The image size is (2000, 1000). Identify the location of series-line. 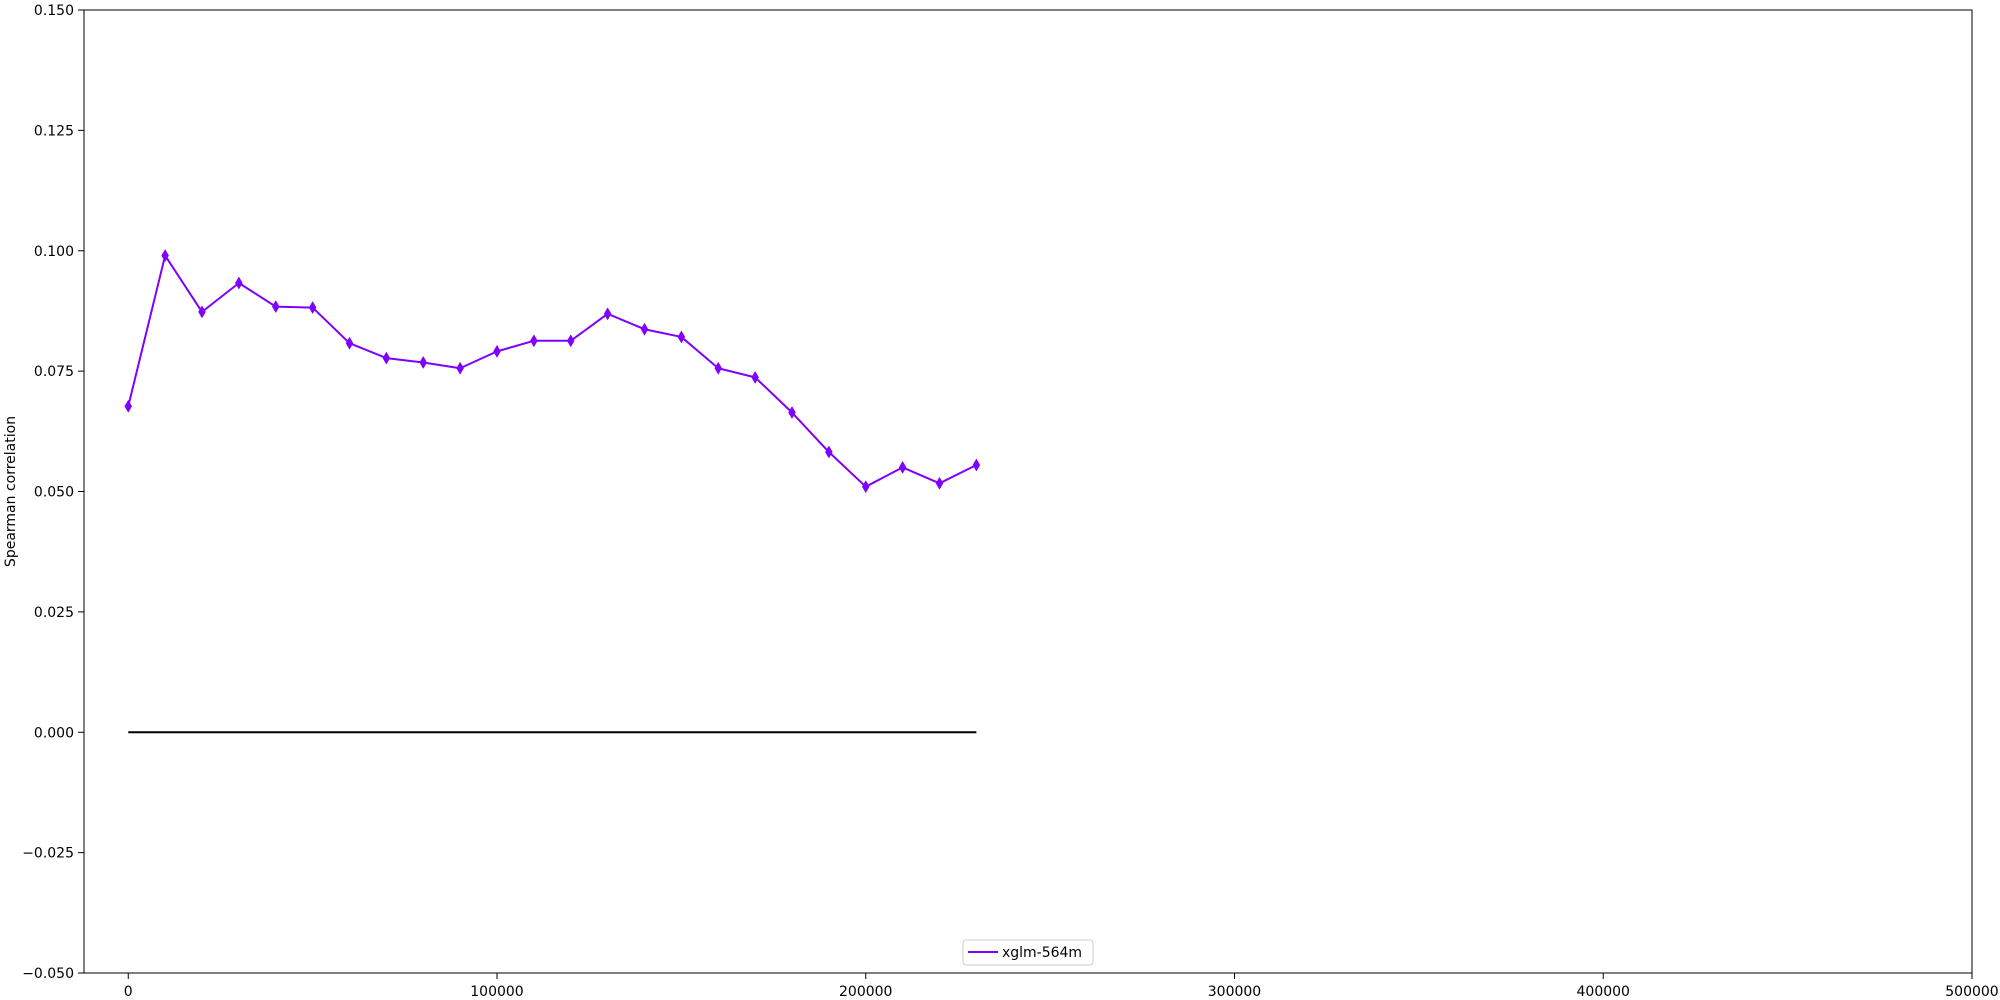
(552, 371).